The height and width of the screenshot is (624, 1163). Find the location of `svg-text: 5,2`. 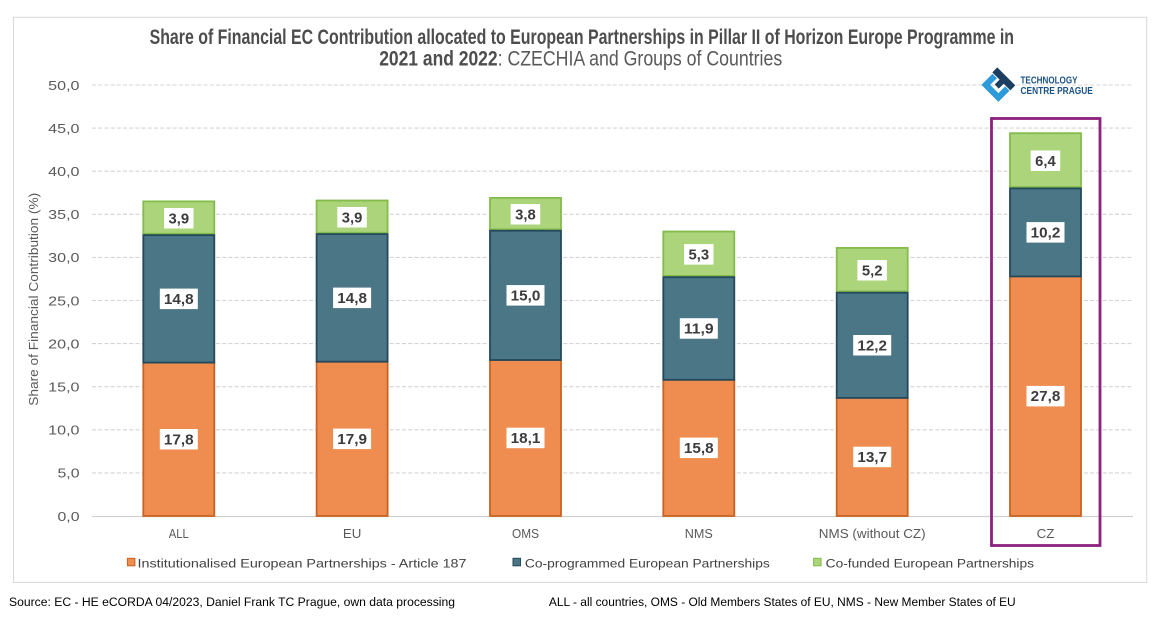

svg-text: 5,2 is located at coordinates (872, 271).